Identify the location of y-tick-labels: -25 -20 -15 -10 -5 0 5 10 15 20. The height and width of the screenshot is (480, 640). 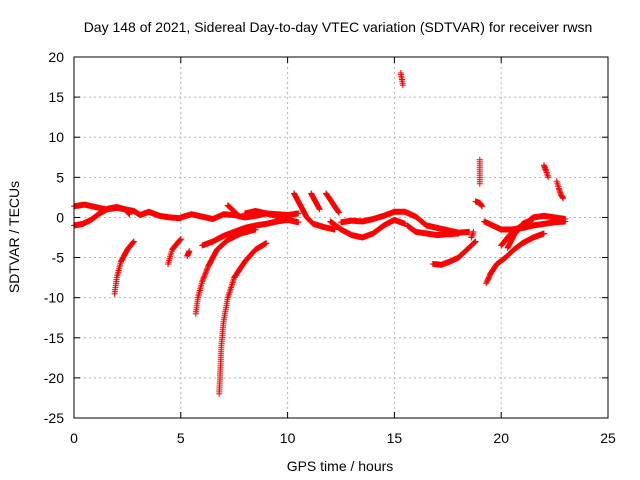
(54, 237).